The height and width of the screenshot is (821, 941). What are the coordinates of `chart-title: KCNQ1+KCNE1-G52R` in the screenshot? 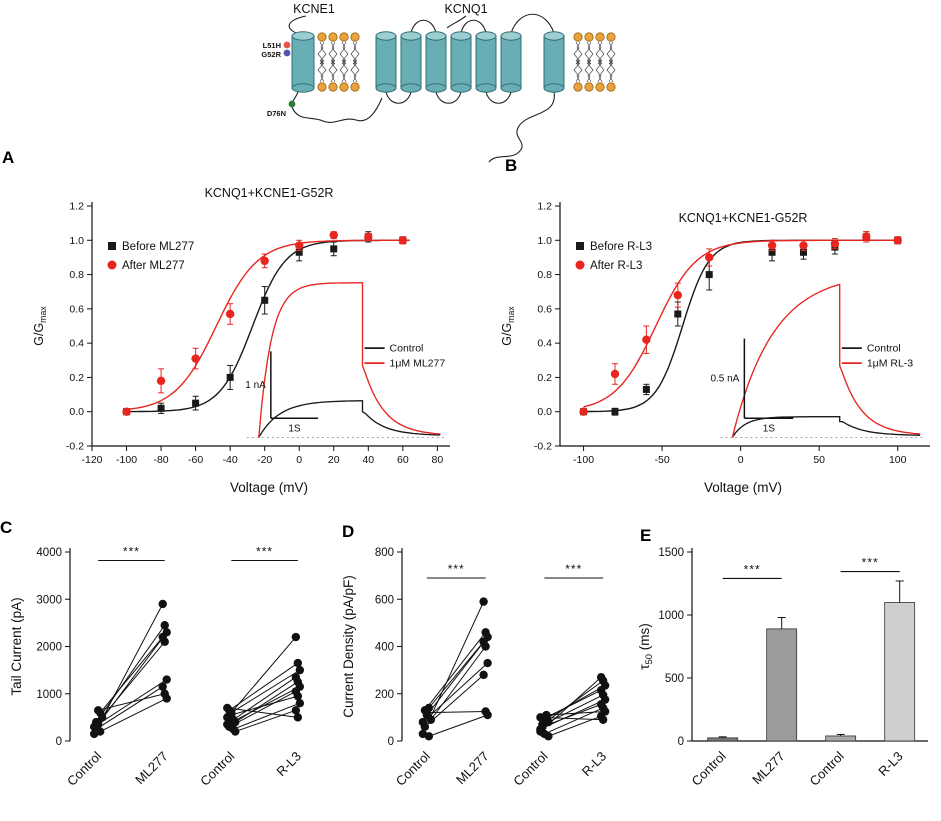 It's located at (743, 218).